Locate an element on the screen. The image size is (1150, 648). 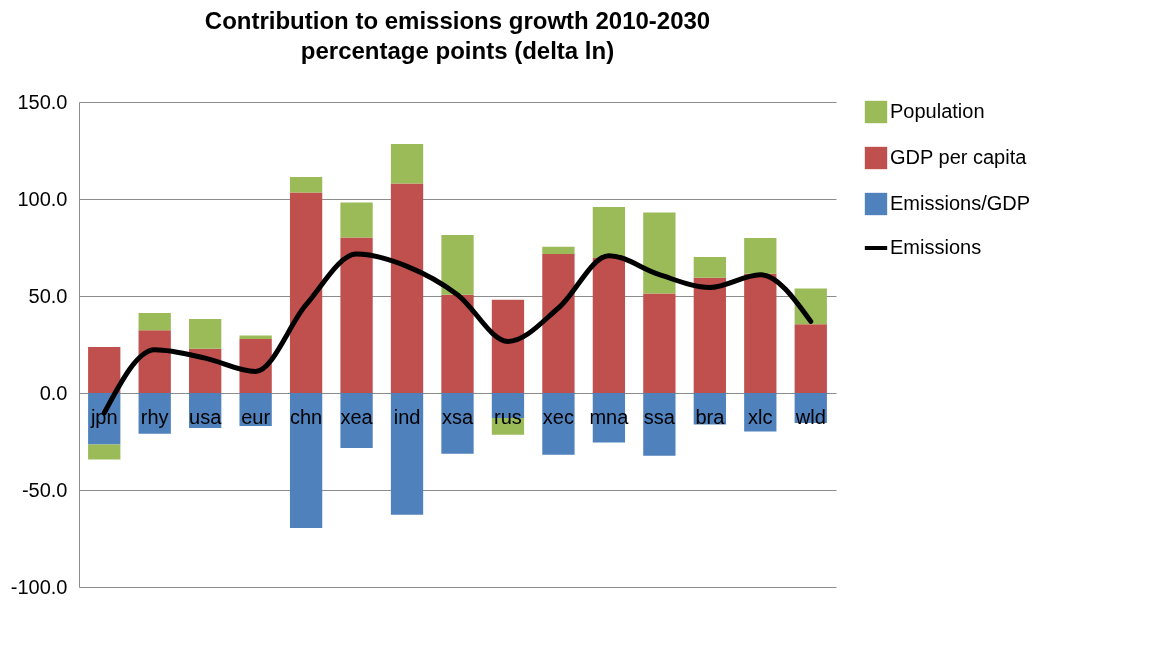
y-tick-label: 50.0 is located at coordinates (48, 295).